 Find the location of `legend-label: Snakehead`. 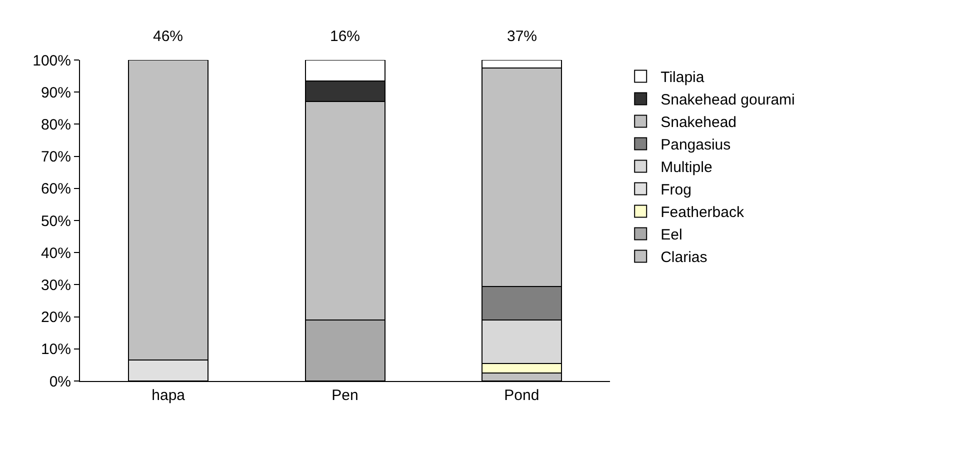

legend-label: Snakehead is located at coordinates (698, 123).